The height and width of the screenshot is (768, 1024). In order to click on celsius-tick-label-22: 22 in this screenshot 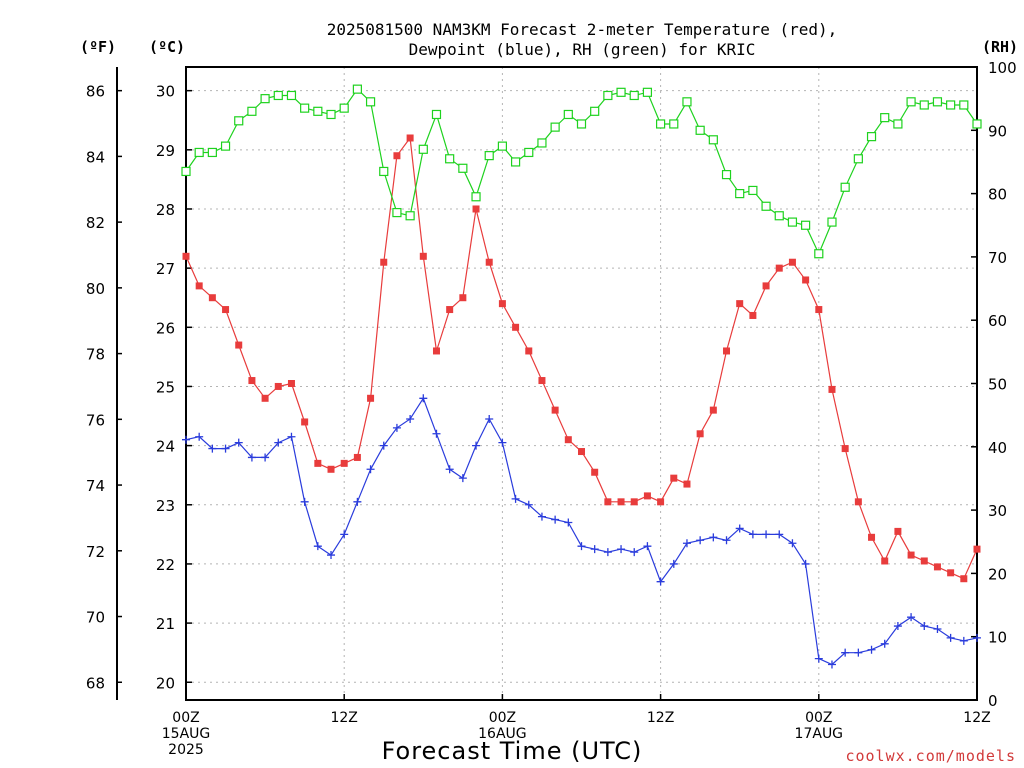, I will do `click(165, 565)`.